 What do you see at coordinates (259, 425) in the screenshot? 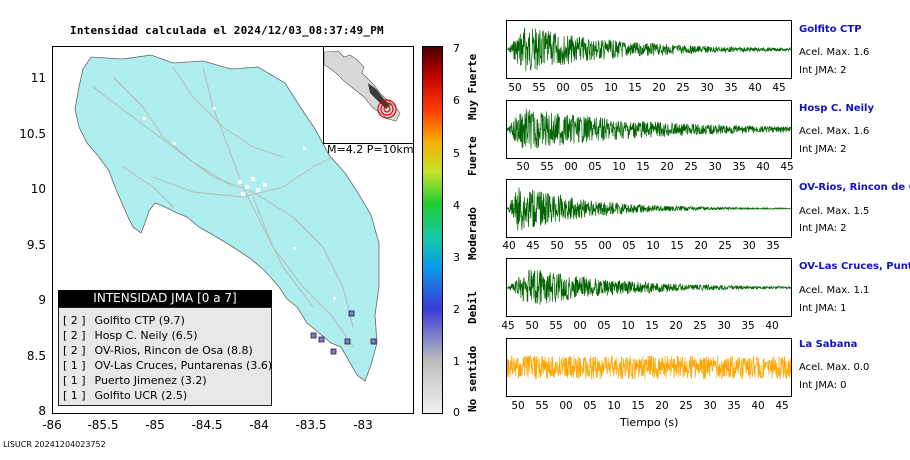
I see `map-x-tick: -84` at bounding box center [259, 425].